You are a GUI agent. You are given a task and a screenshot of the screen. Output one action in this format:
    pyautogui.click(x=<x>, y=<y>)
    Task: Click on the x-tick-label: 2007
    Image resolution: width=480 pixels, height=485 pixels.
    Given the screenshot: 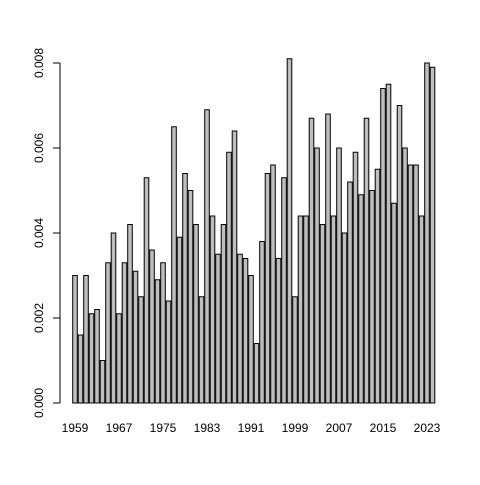 What is the action you would take?
    pyautogui.click(x=339, y=428)
    